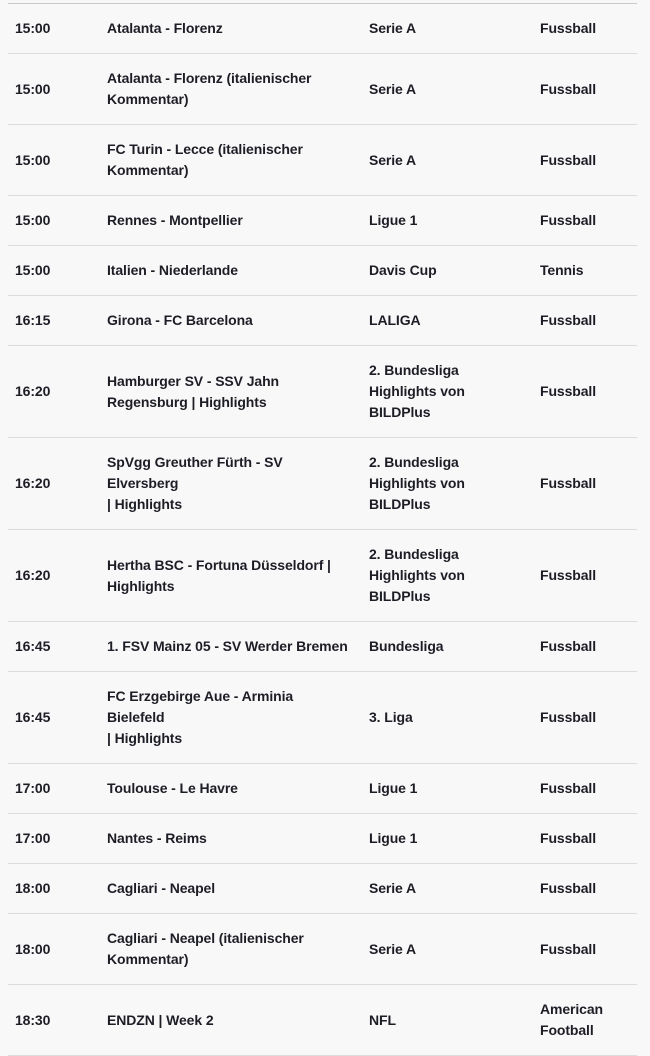 This screenshot has height=1056, width=650. Describe the element at coordinates (172, 788) in the screenshot. I see `event-title: Toulouse - Le Havre` at that location.